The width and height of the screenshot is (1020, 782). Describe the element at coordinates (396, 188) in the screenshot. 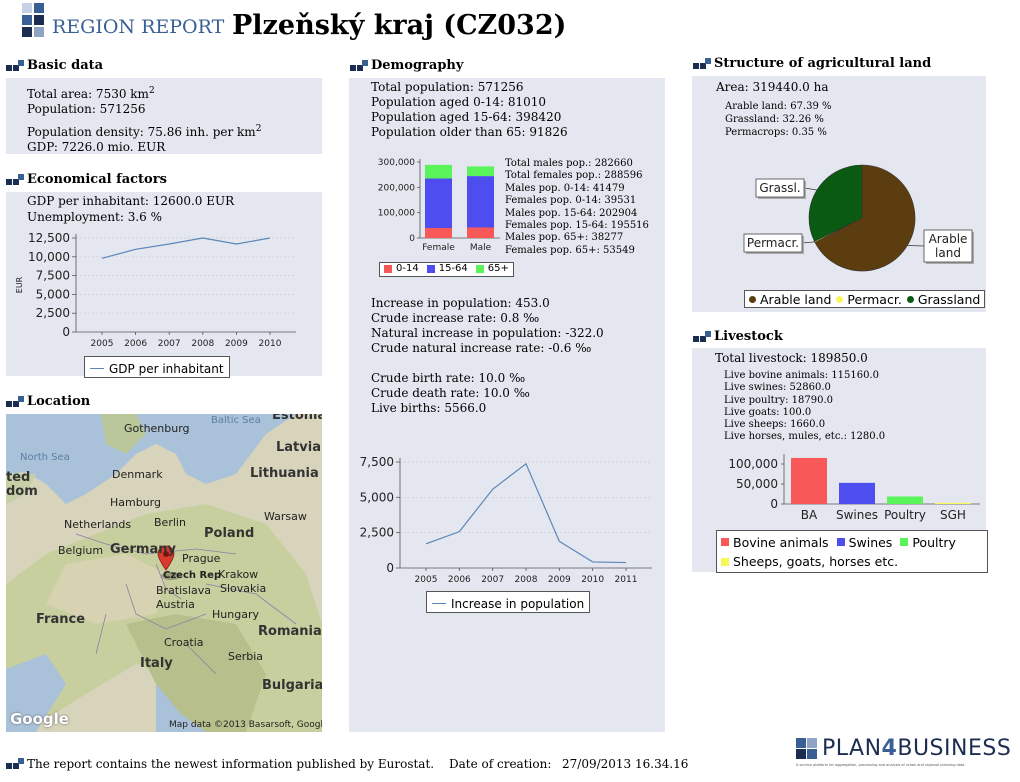

I see `y-tick-label: 200,000` at that location.